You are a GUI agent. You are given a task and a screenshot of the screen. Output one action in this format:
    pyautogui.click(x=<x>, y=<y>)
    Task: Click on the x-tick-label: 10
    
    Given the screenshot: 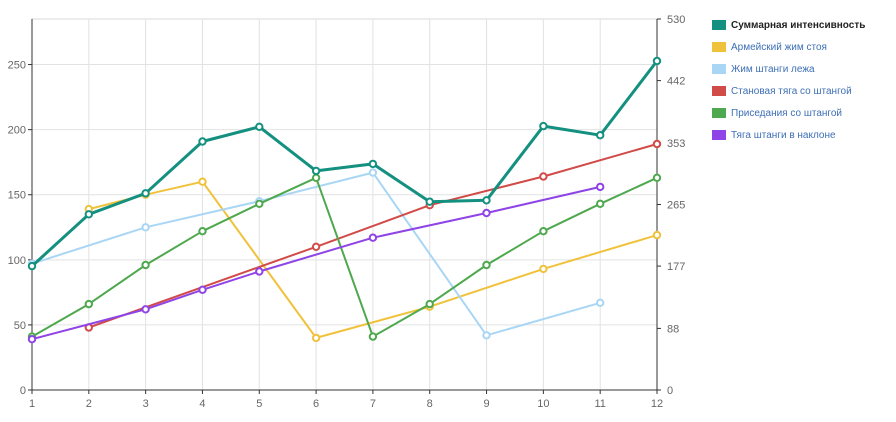 What is the action you would take?
    pyautogui.click(x=543, y=404)
    